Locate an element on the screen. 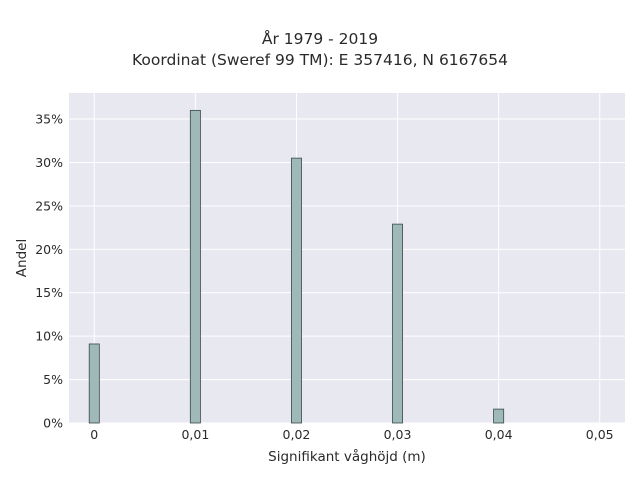 The height and width of the screenshot is (480, 640). x-tick-label: 0,04 is located at coordinates (499, 434).